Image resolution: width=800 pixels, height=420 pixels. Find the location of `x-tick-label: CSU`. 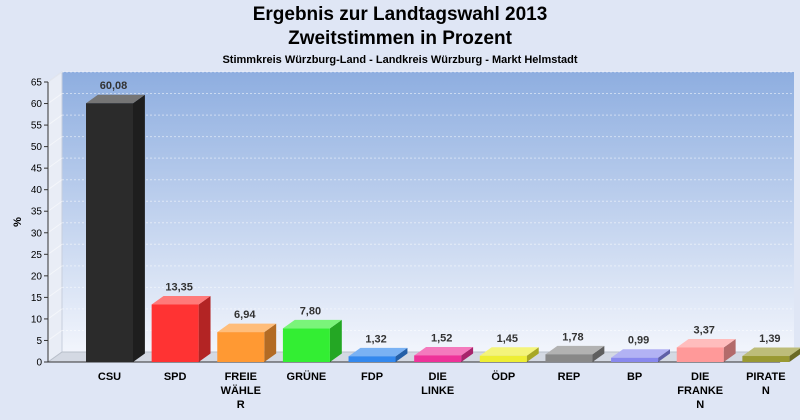

x-tick-label: CSU is located at coordinates (109, 377).